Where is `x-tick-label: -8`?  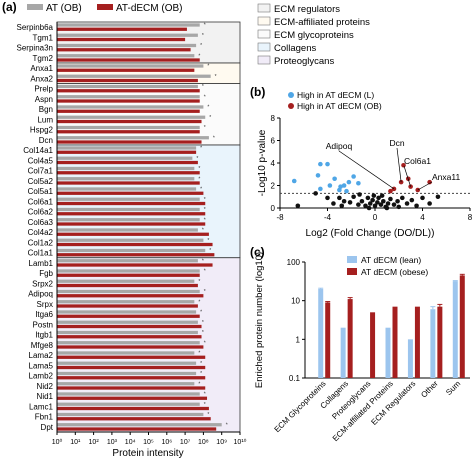 x-tick-label: -8 is located at coordinates (280, 217).